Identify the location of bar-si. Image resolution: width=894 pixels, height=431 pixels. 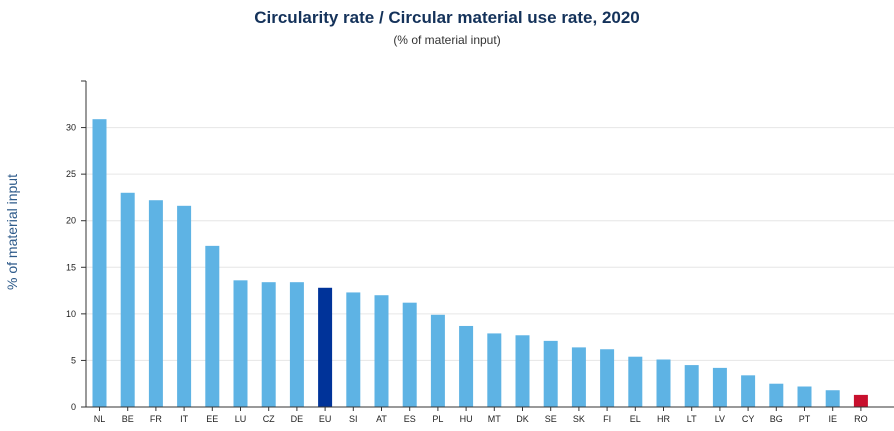
(353, 349).